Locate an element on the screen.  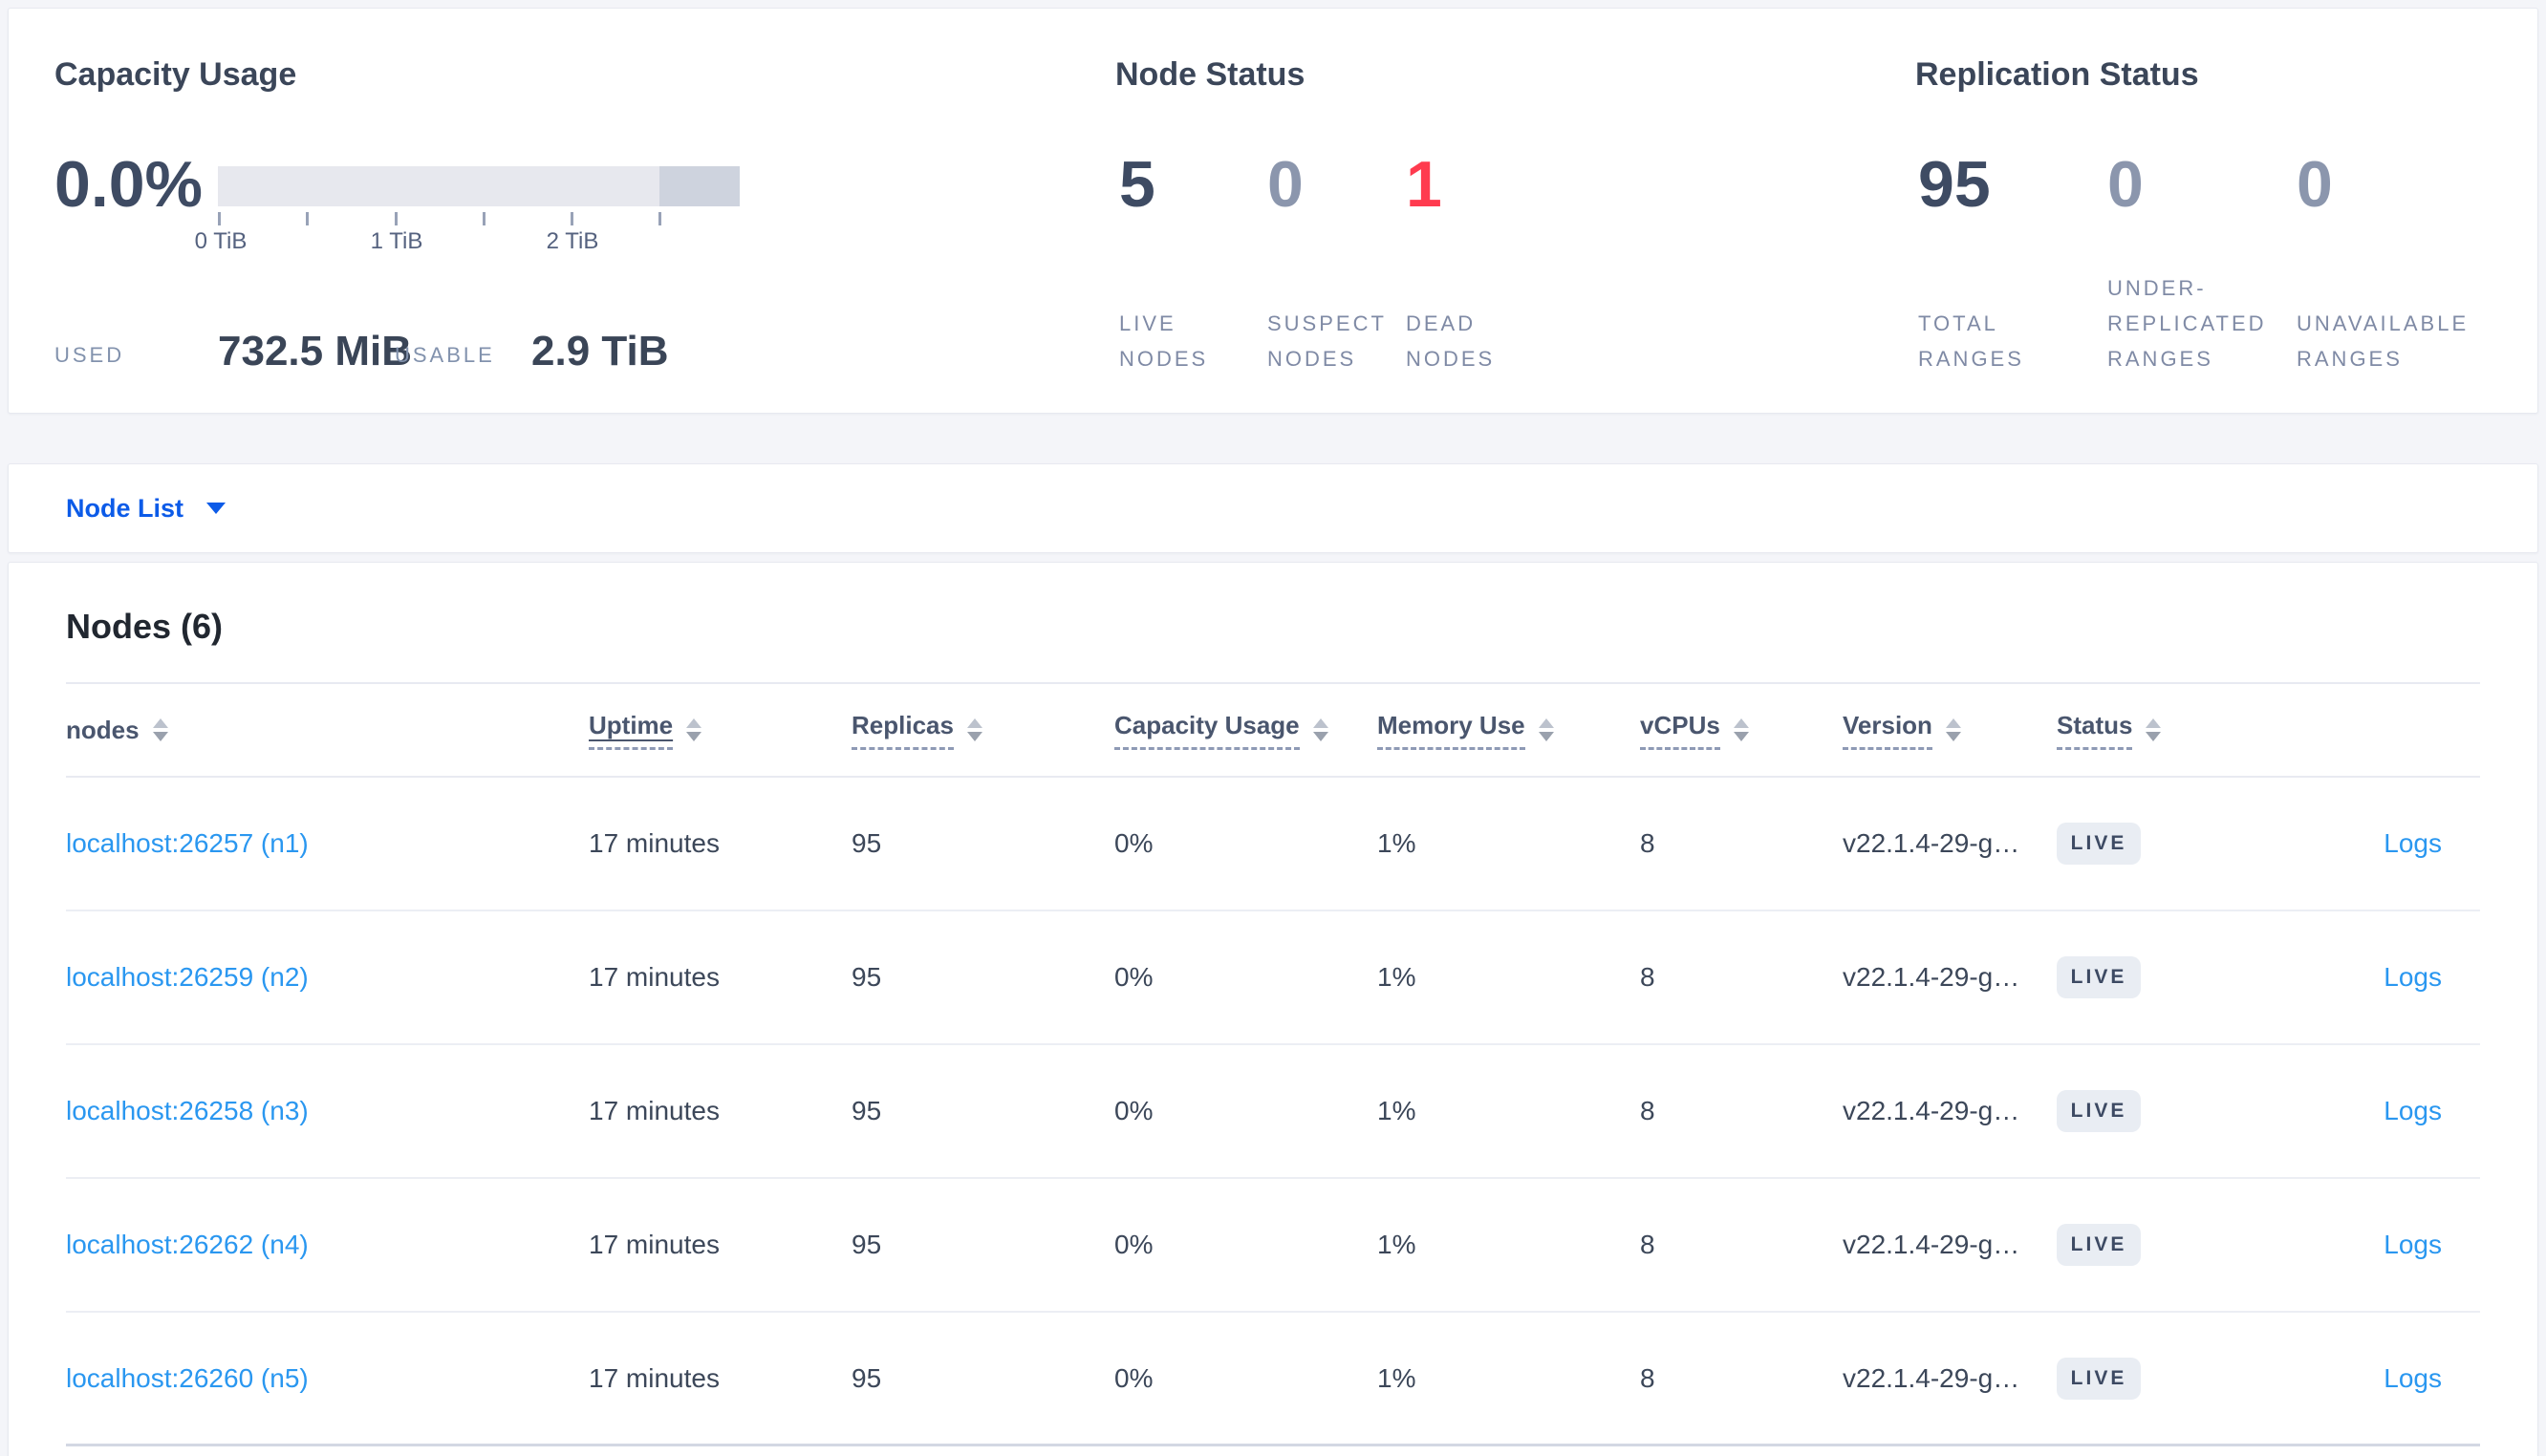
used-value: 732.5 MiB is located at coordinates (315, 352).